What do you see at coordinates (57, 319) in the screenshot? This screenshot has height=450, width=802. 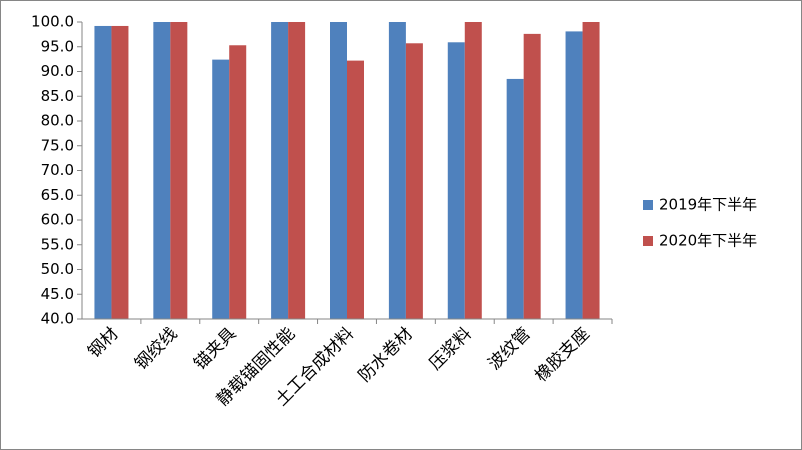 I see `y-tick-label: 40.0` at bounding box center [57, 319].